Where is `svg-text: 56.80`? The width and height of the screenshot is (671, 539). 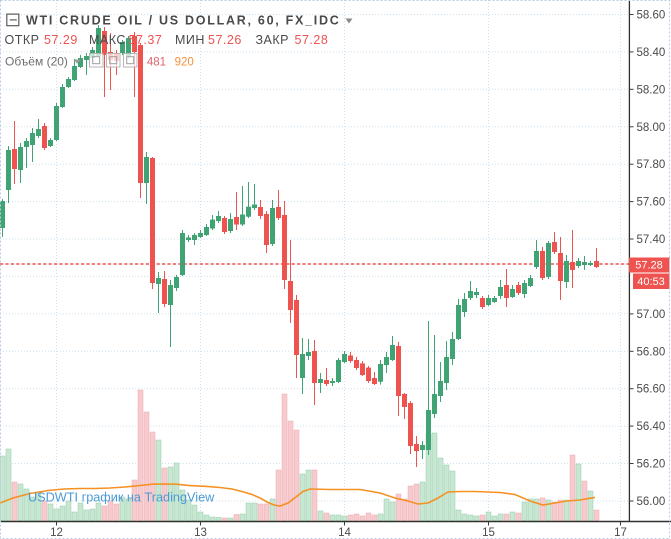
svg-text: 56.80 is located at coordinates (651, 352).